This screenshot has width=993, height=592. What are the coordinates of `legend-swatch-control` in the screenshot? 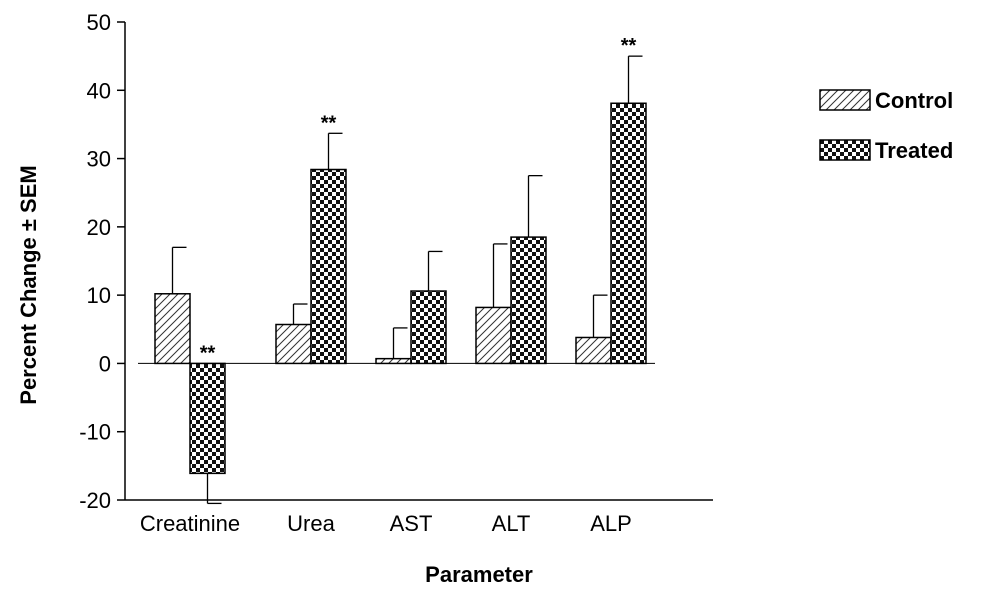 It's located at (845, 100).